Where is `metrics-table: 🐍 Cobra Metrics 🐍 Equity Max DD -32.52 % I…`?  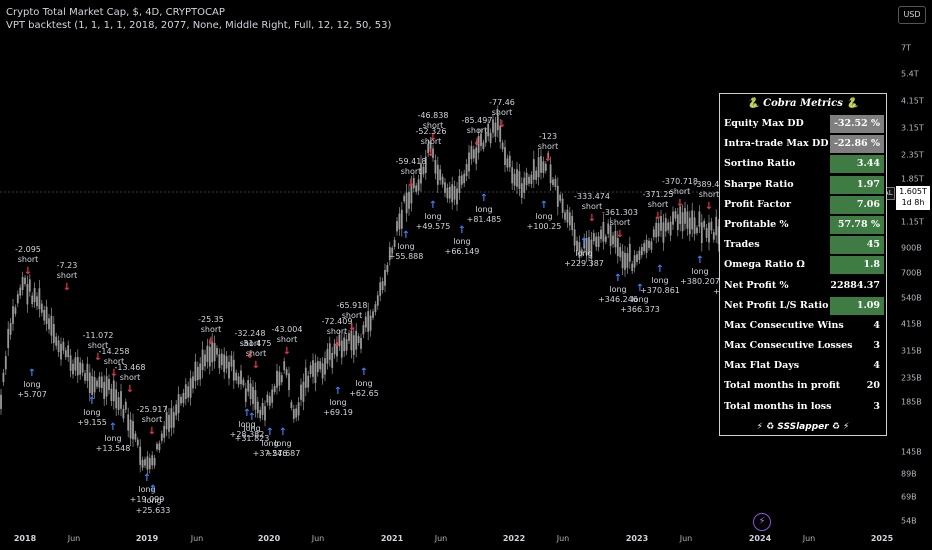
metrics-table: 🐍 Cobra Metrics 🐍 Equity Max DD -32.52 % I… is located at coordinates (803, 264).